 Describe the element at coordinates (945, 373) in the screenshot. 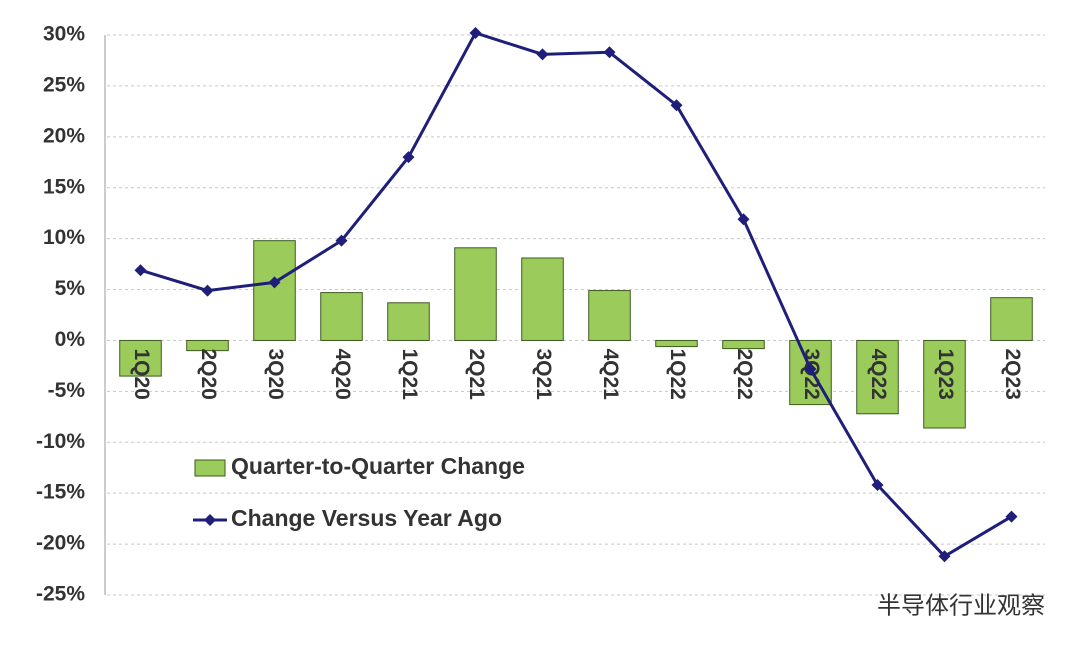

I see `x-tick-label: 1Q23` at that location.